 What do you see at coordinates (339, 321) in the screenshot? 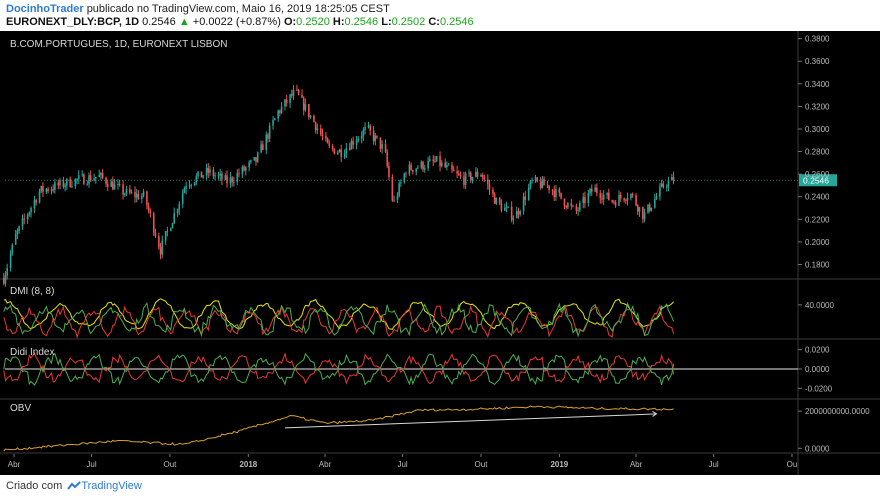
I see `dmi-minus-di-line` at bounding box center [339, 321].